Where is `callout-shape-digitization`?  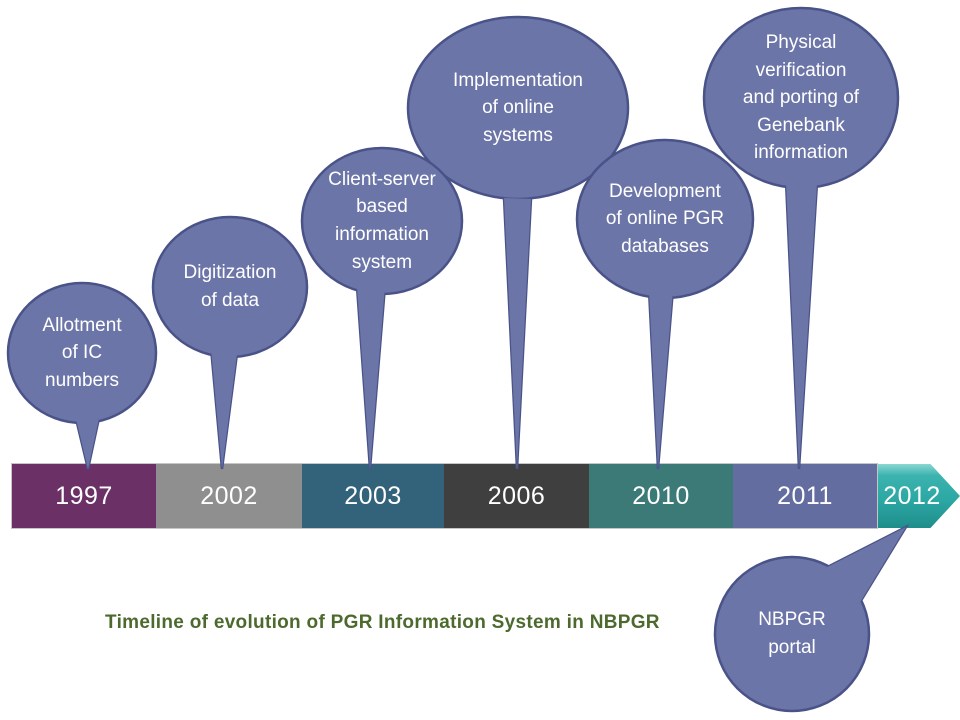 callout-shape-digitization is located at coordinates (230, 342).